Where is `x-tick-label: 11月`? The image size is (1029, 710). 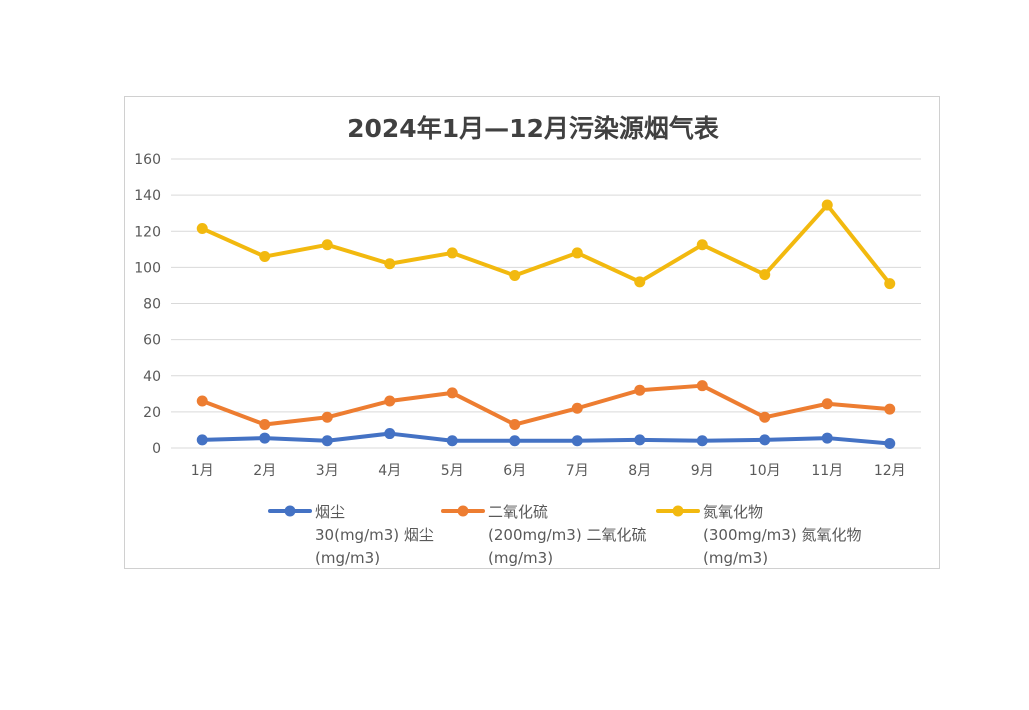 x-tick-label: 11月 is located at coordinates (827, 471).